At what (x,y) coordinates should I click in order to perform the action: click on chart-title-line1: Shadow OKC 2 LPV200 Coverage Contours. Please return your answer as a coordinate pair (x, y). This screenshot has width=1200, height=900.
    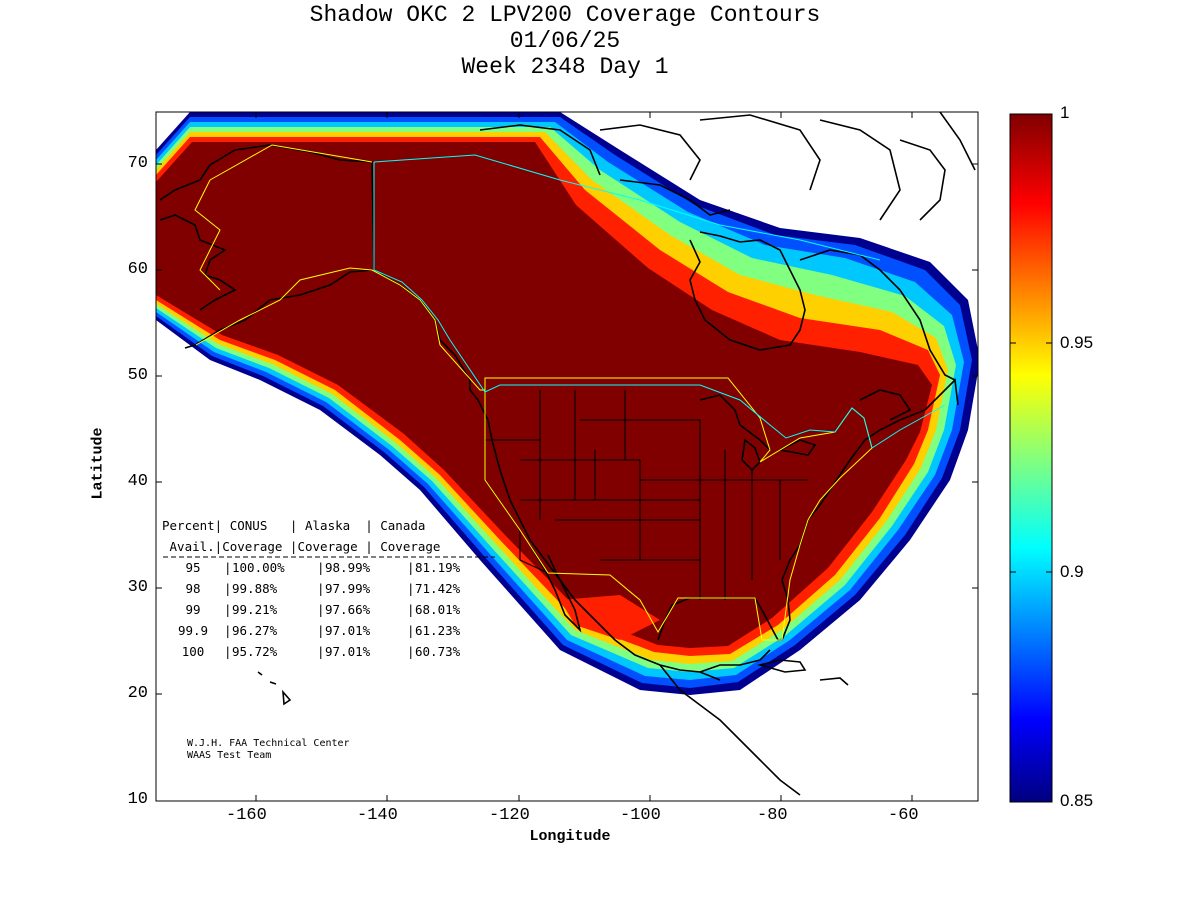
    Looking at the image, I should click on (565, 15).